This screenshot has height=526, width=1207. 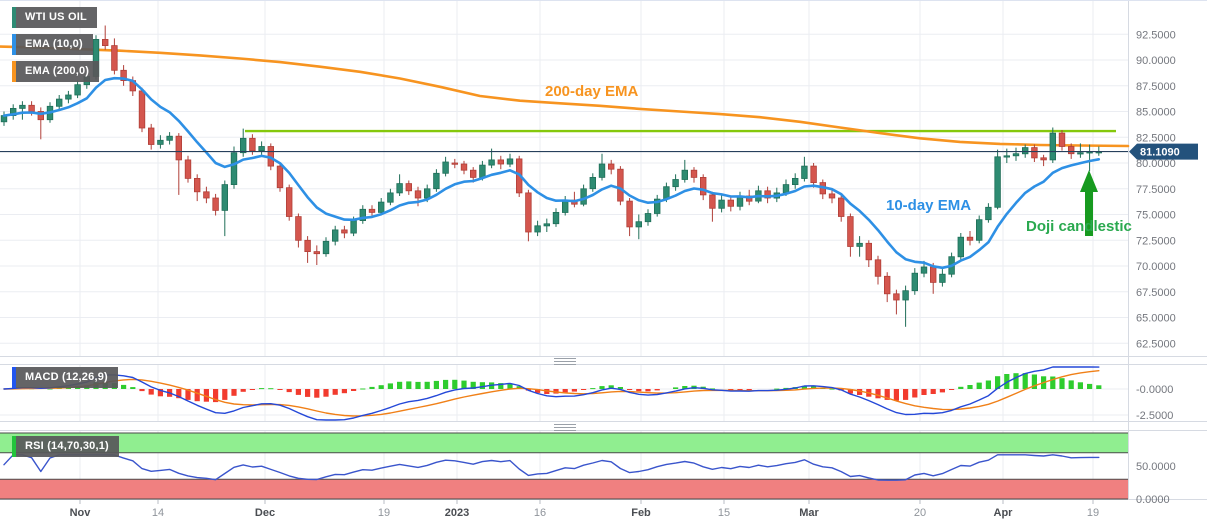 I want to click on rsi-badge-label: RSI (14,70,30,1), so click(x=67, y=446).